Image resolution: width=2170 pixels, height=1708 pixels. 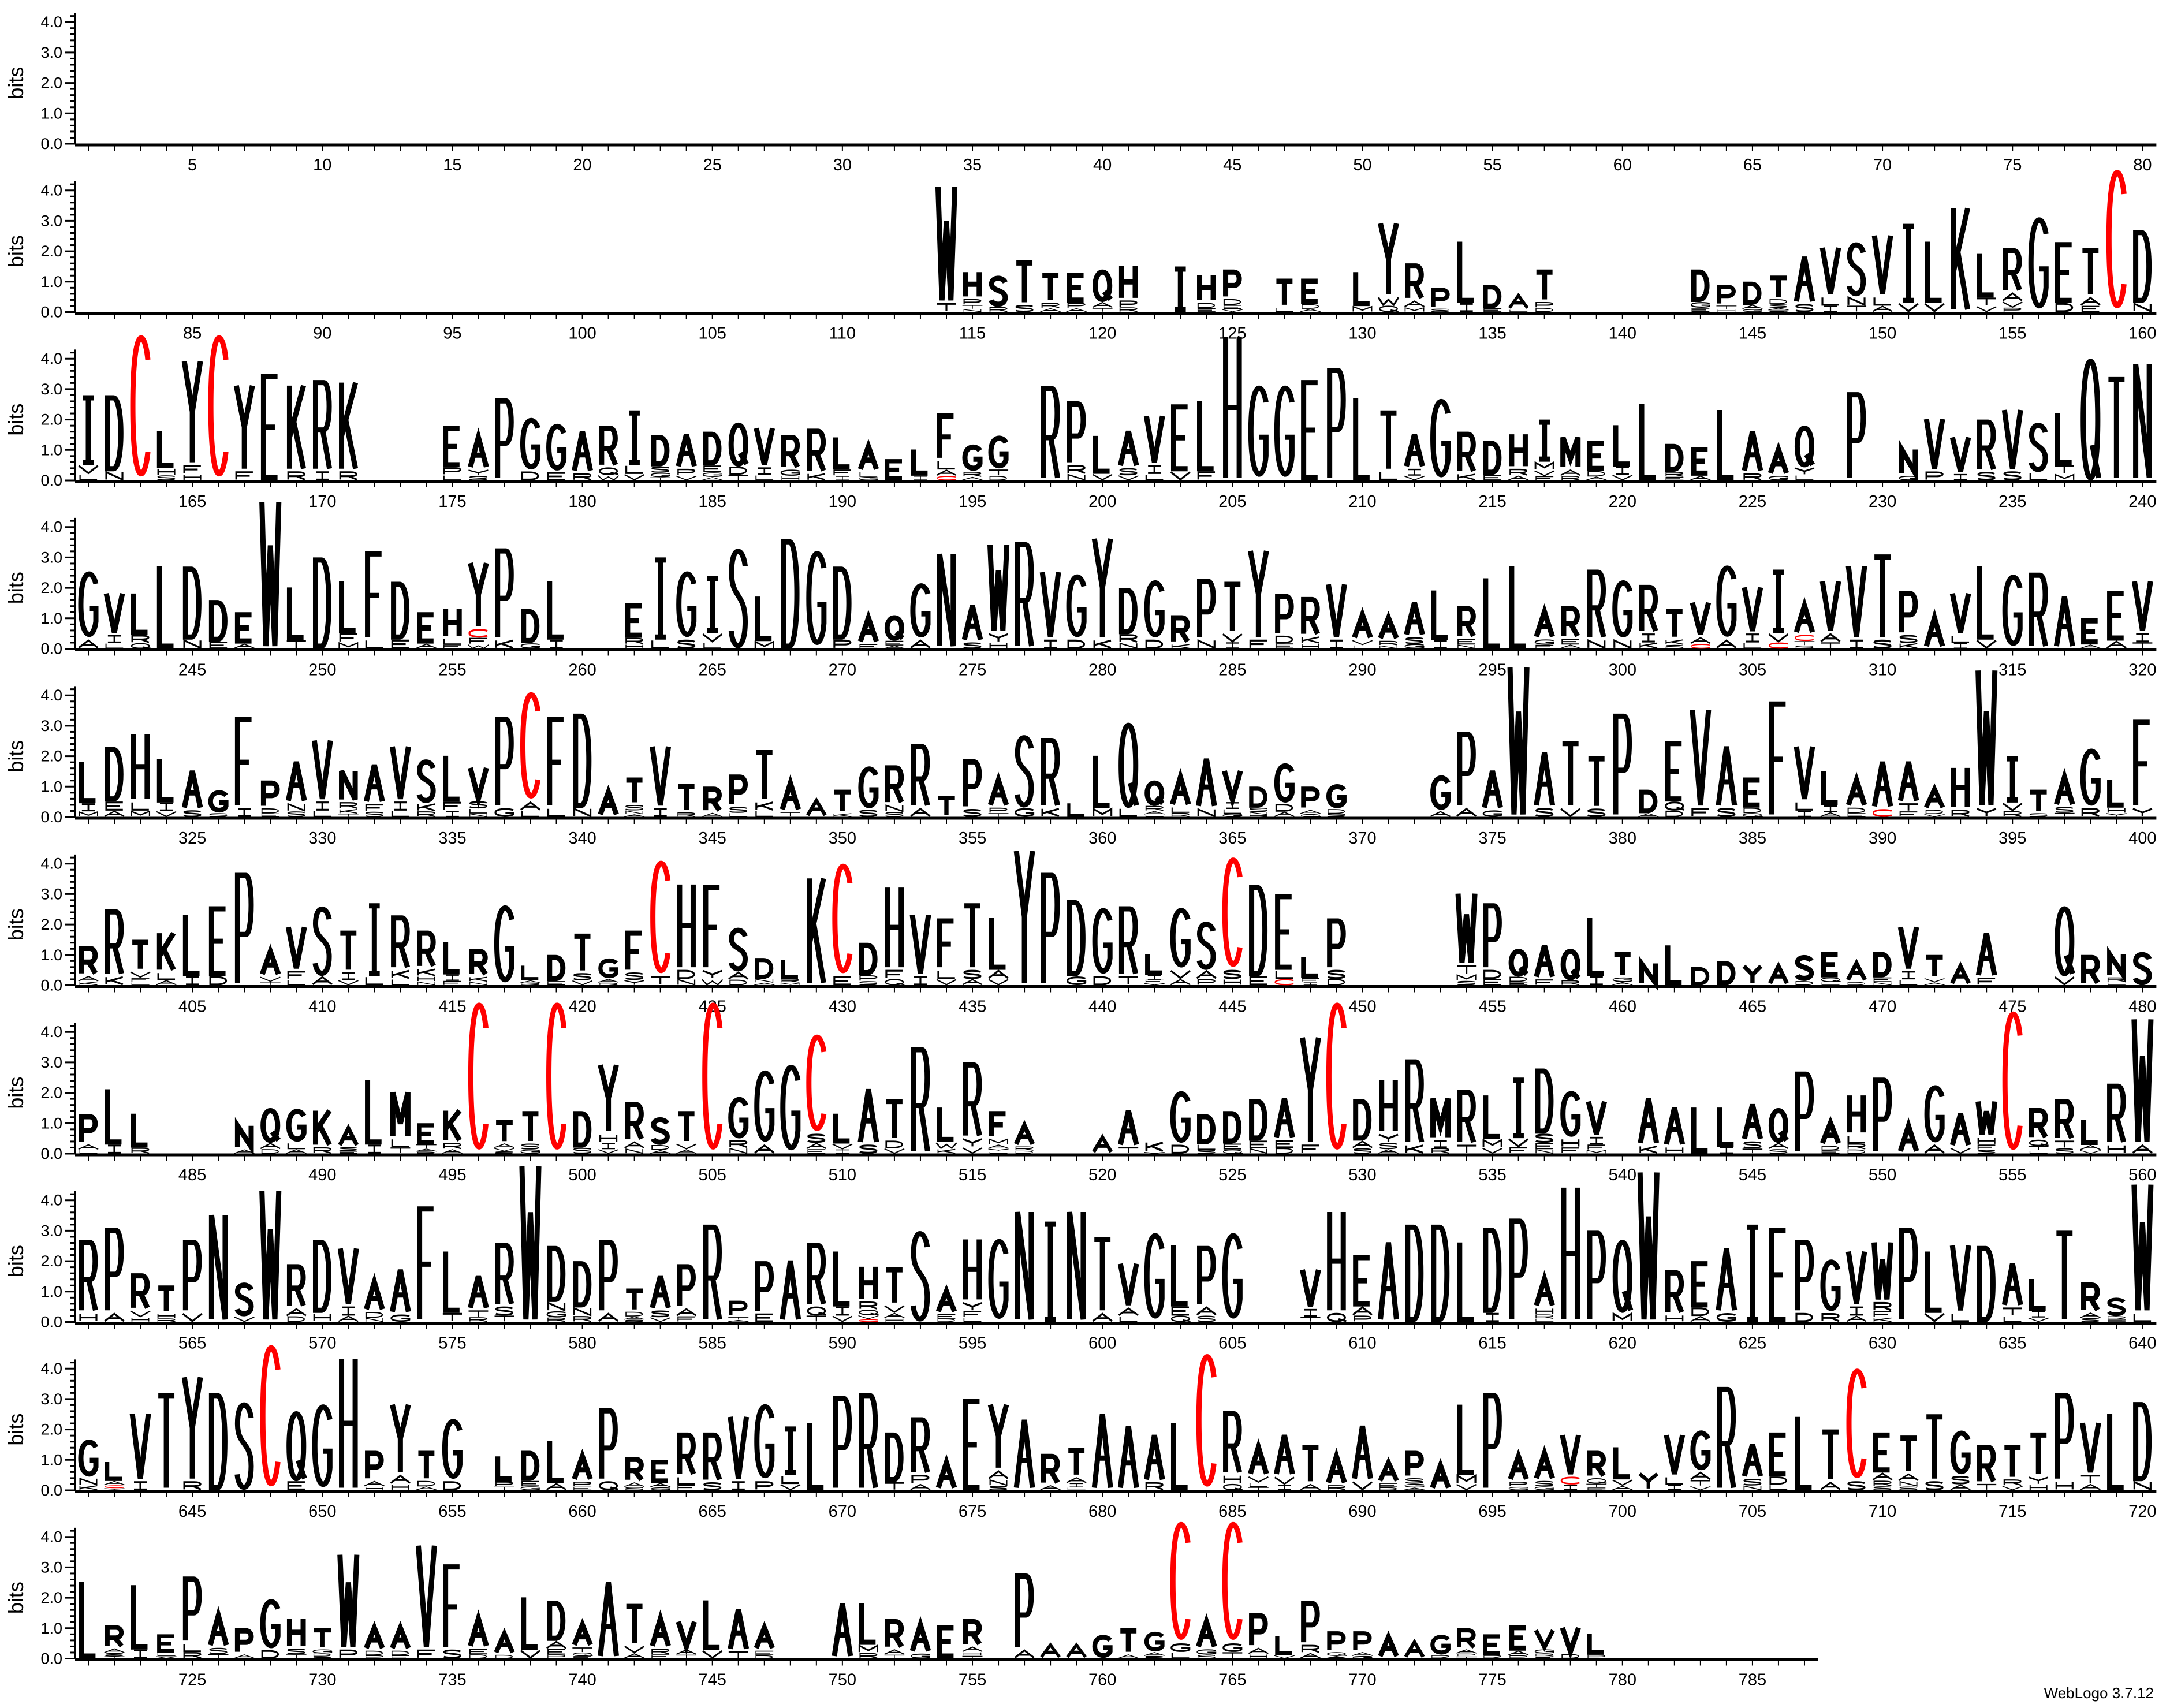 I want to click on x-tick-label: 245, so click(x=192, y=670).